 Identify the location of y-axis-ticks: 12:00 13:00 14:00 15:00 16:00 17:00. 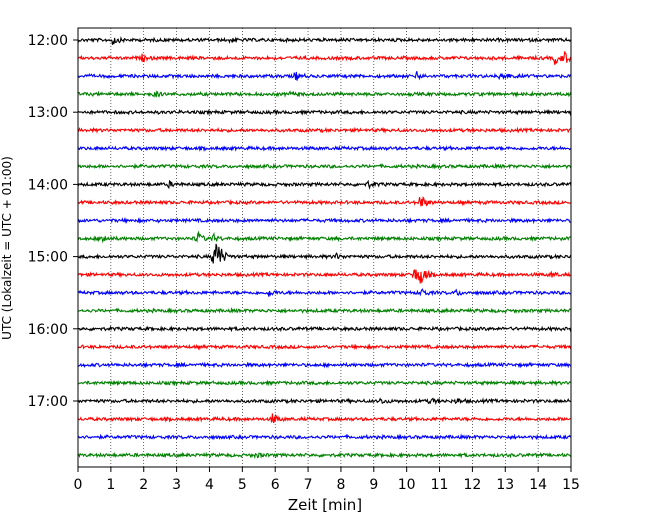
(53, 221).